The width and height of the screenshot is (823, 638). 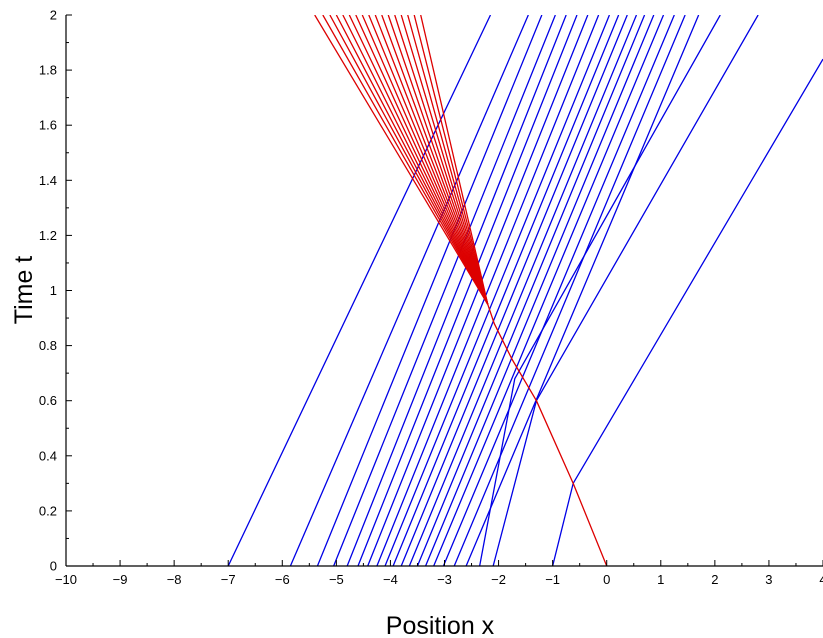 What do you see at coordinates (282, 579) in the screenshot?
I see `x-tick-label: −6` at bounding box center [282, 579].